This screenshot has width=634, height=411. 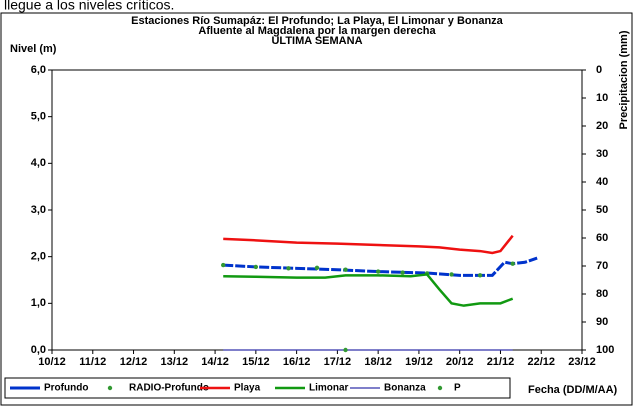 What do you see at coordinates (247, 388) in the screenshot?
I see `legend-label: Playa` at bounding box center [247, 388].